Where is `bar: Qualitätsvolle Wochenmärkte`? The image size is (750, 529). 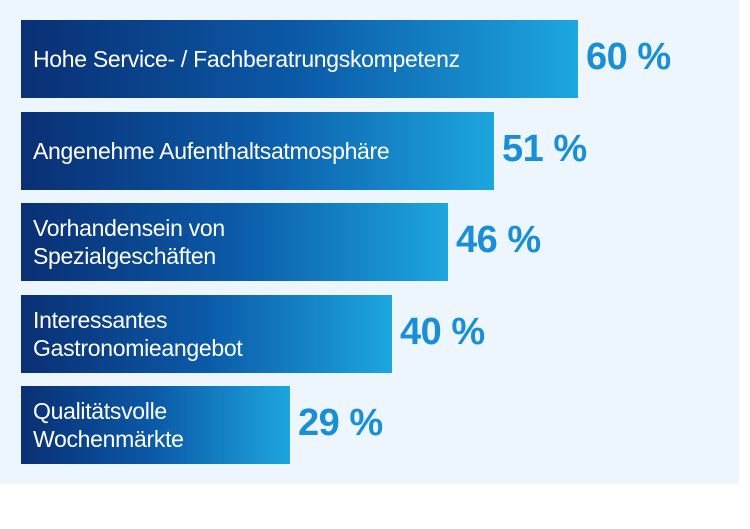 bar: Qualitätsvolle Wochenmärkte is located at coordinates (155, 425).